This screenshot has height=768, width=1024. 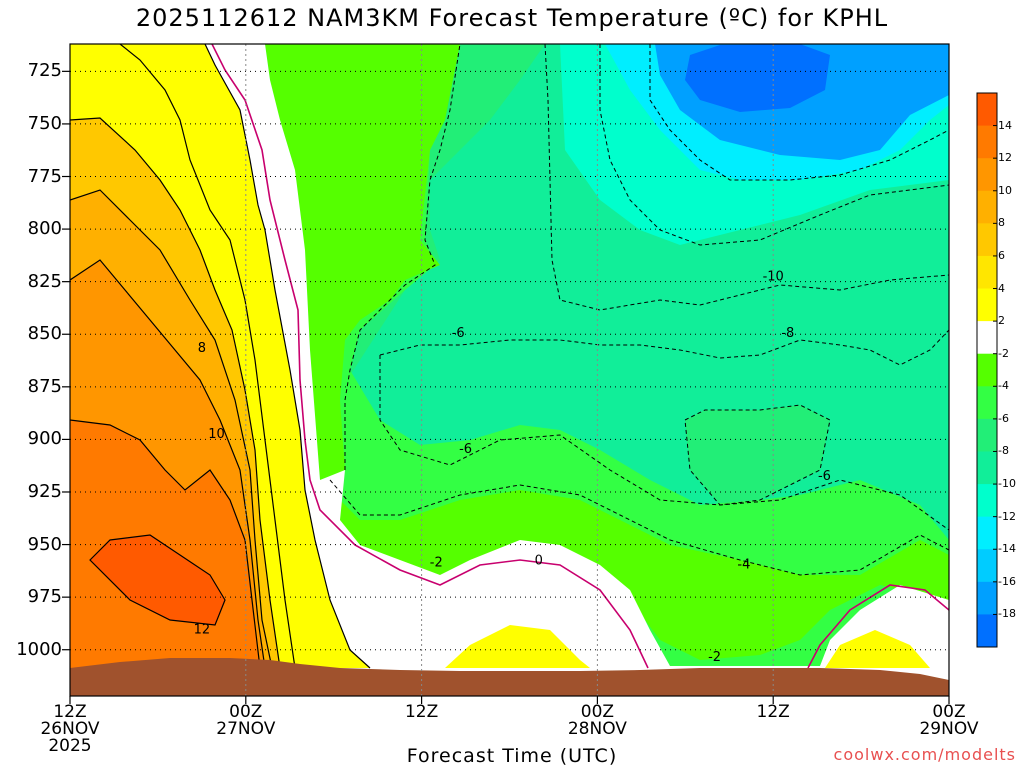 I want to click on band-minus-8-east, so click(x=757, y=455).